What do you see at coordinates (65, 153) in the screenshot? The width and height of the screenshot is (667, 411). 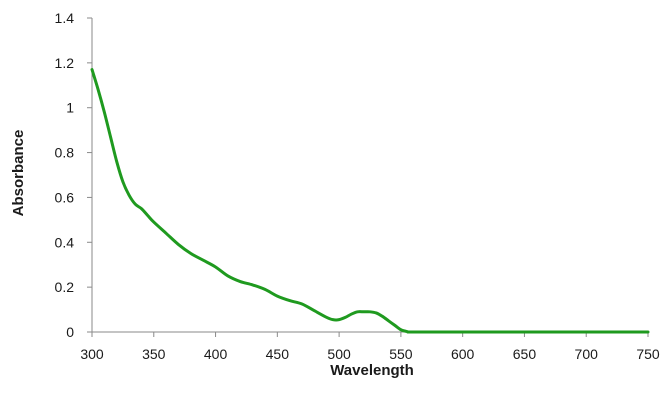 I see `y-tick-label: 0.8` at bounding box center [65, 153].